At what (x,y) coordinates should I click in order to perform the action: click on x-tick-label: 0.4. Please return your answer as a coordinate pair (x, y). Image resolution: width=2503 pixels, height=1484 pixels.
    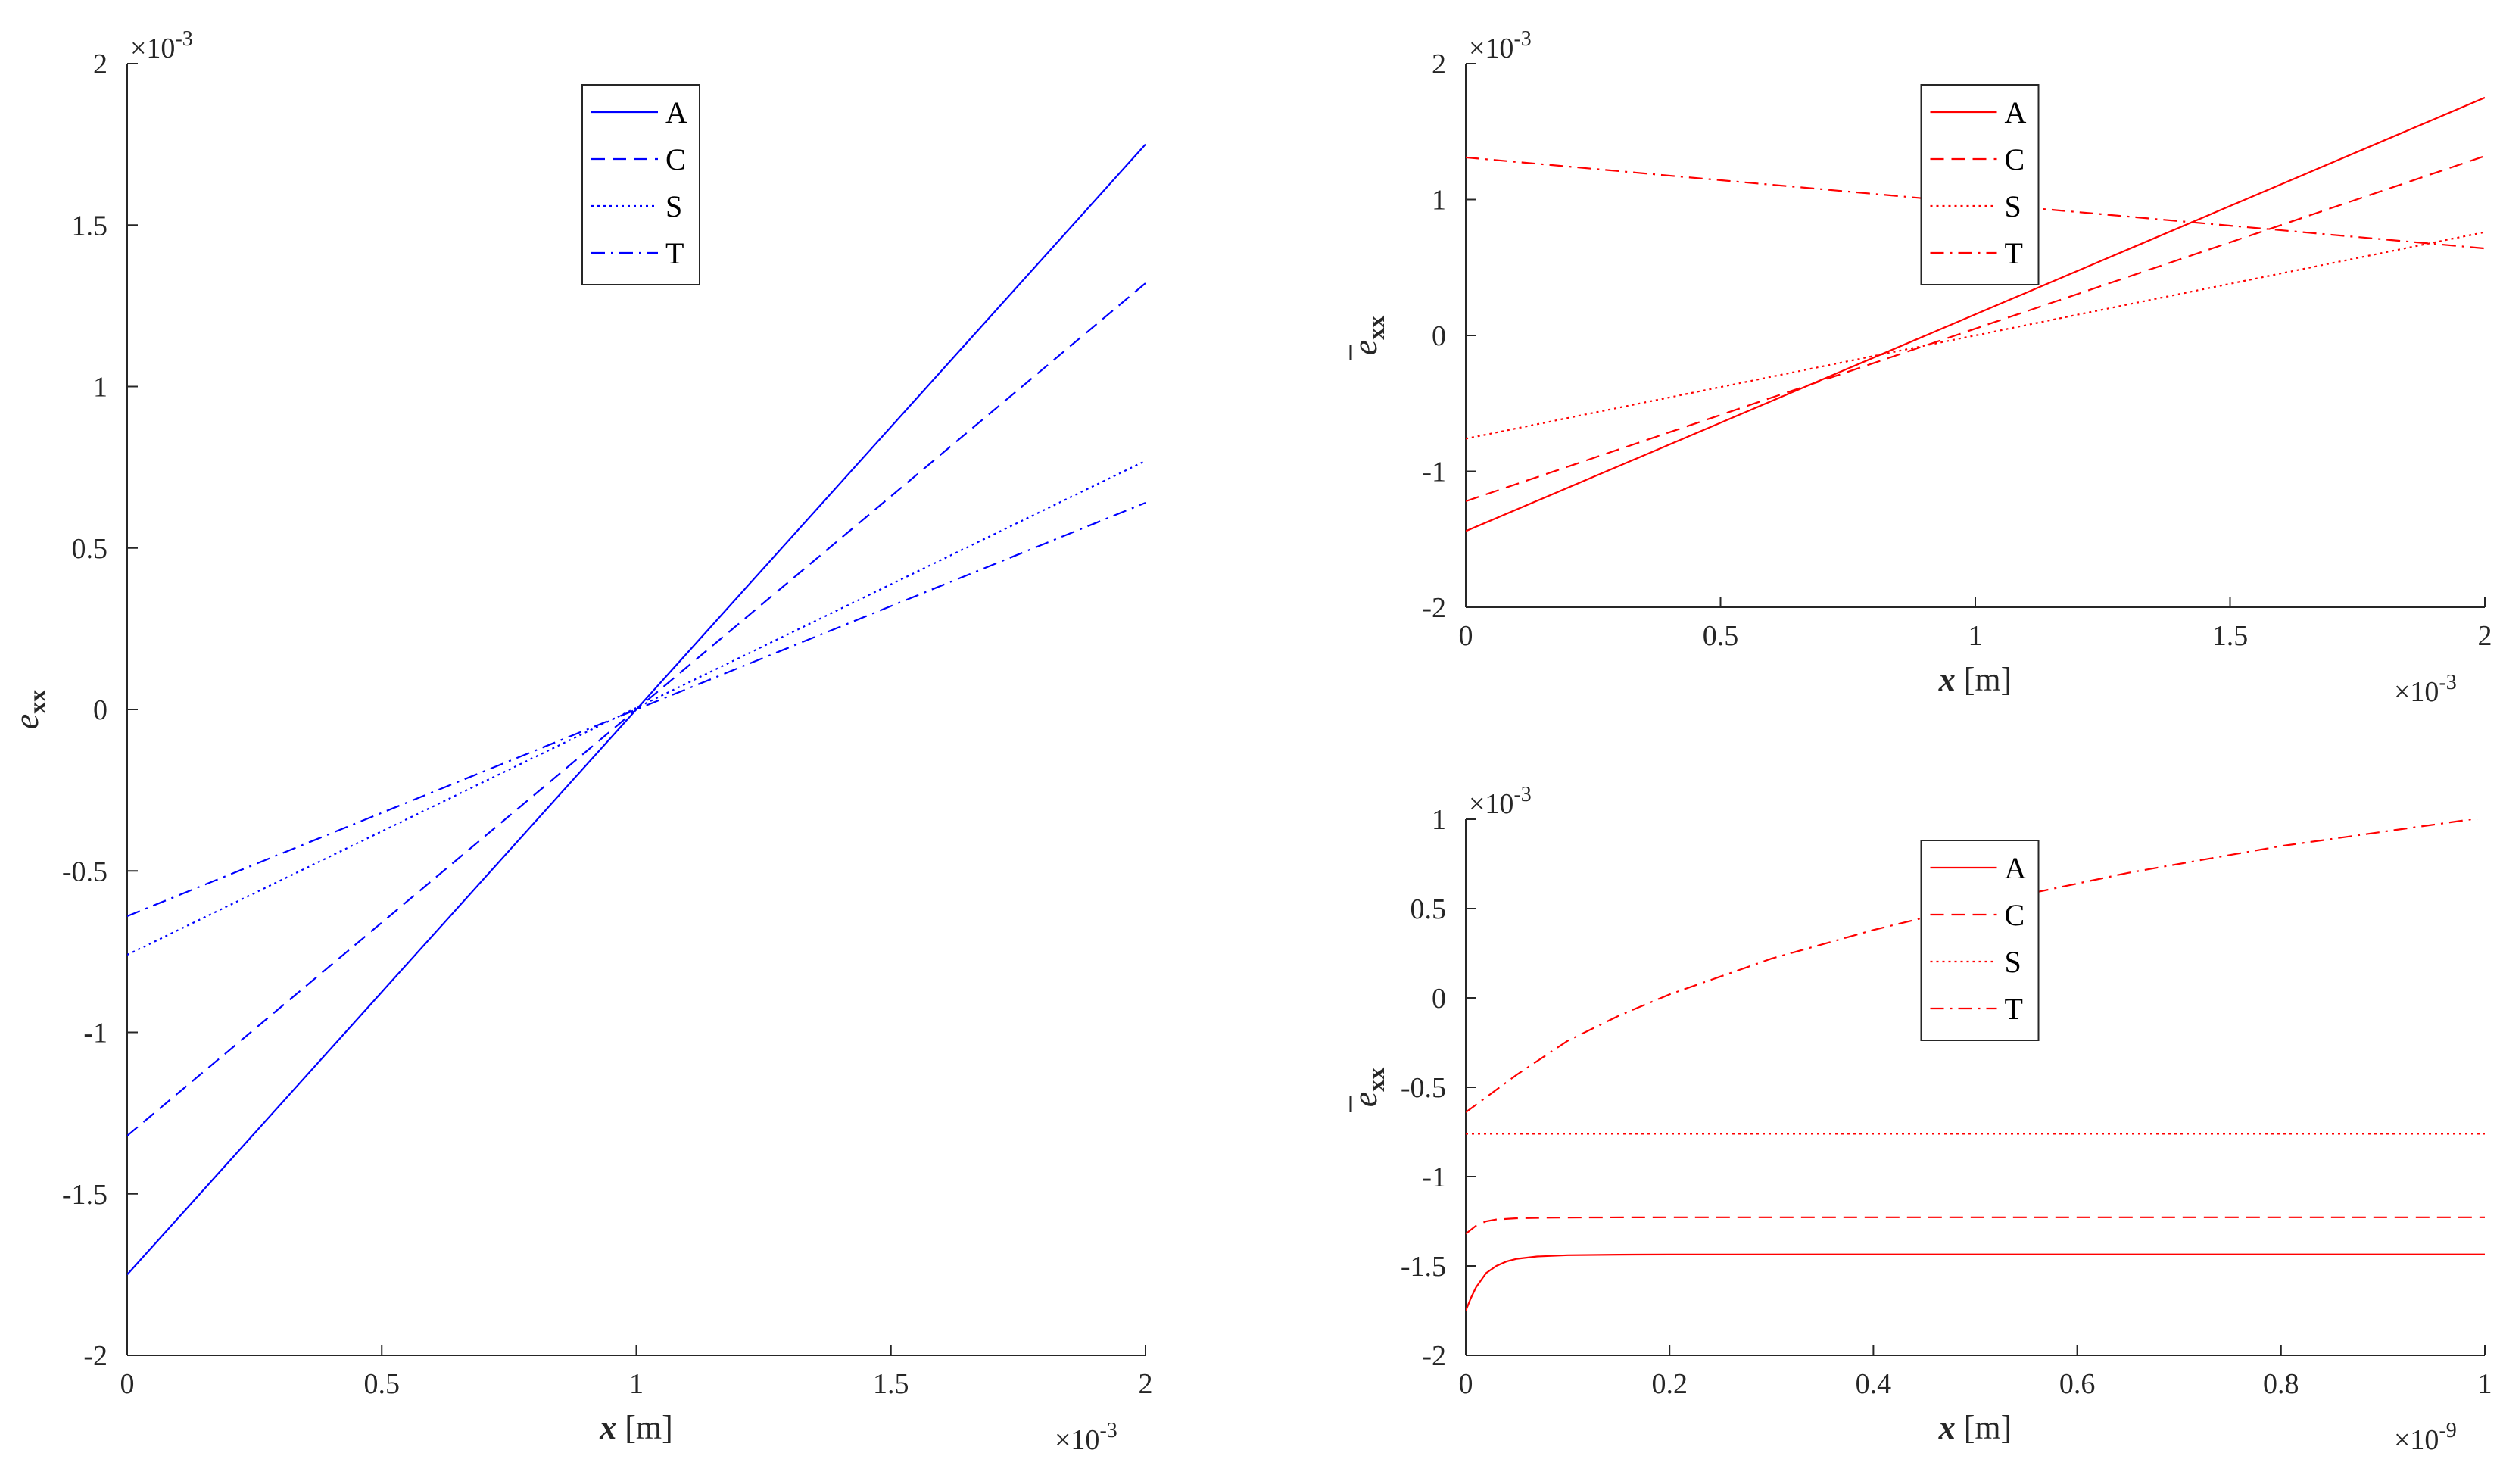
    Looking at the image, I should click on (1874, 1384).